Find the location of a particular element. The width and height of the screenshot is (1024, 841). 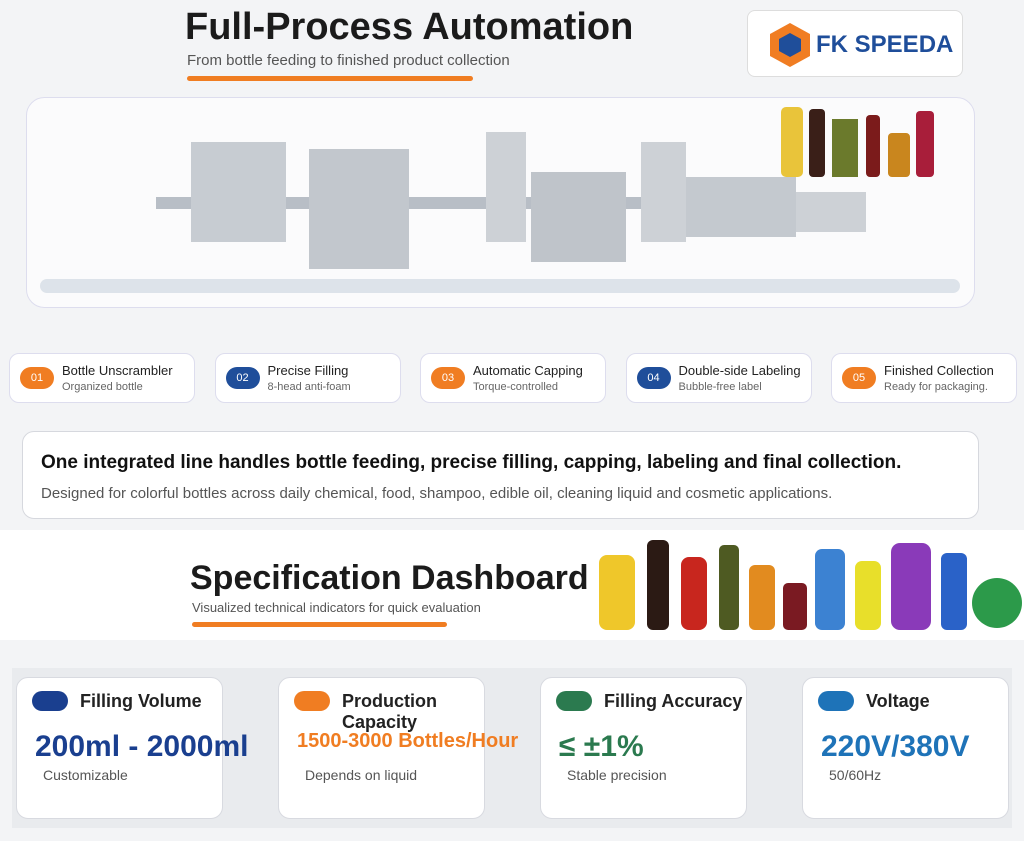

spec-label: Filling Volume is located at coordinates (141, 701).